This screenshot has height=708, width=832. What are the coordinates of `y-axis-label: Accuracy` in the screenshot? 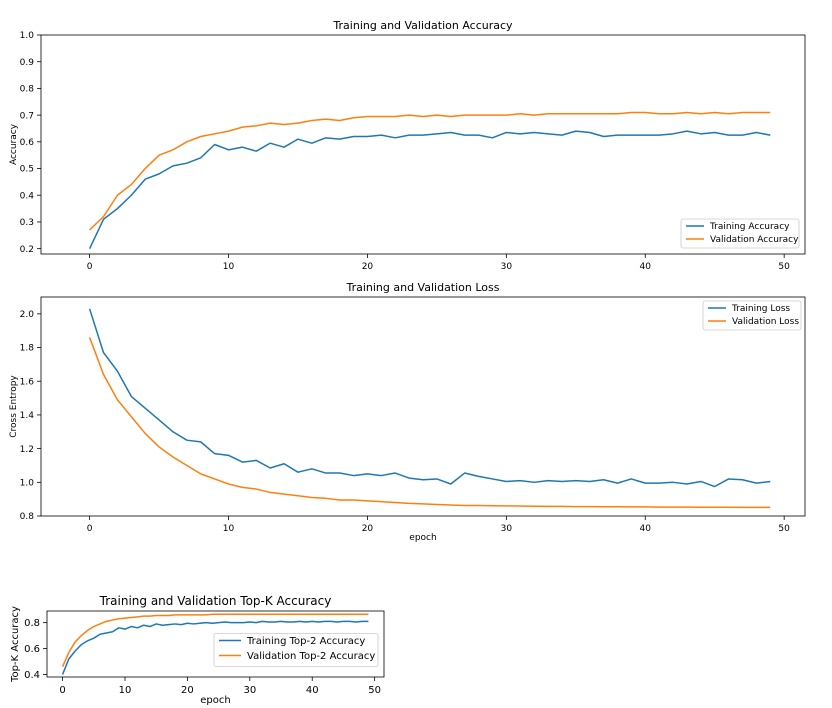 It's located at (14, 144).